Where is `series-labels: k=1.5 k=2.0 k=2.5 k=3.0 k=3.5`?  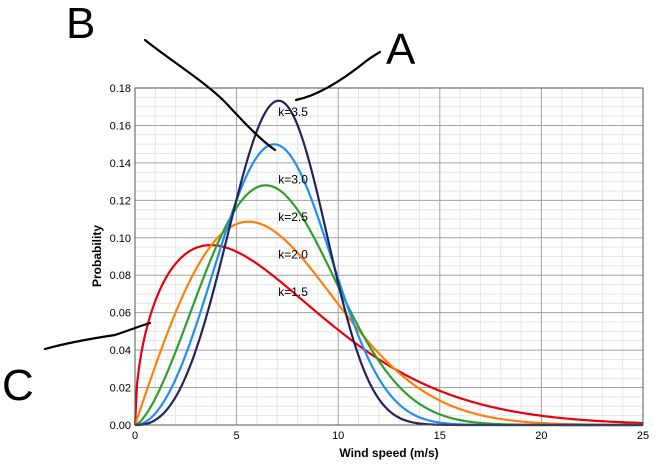 series-labels: k=1.5 k=2.0 k=2.5 k=3.0 k=3.5 is located at coordinates (293, 202).